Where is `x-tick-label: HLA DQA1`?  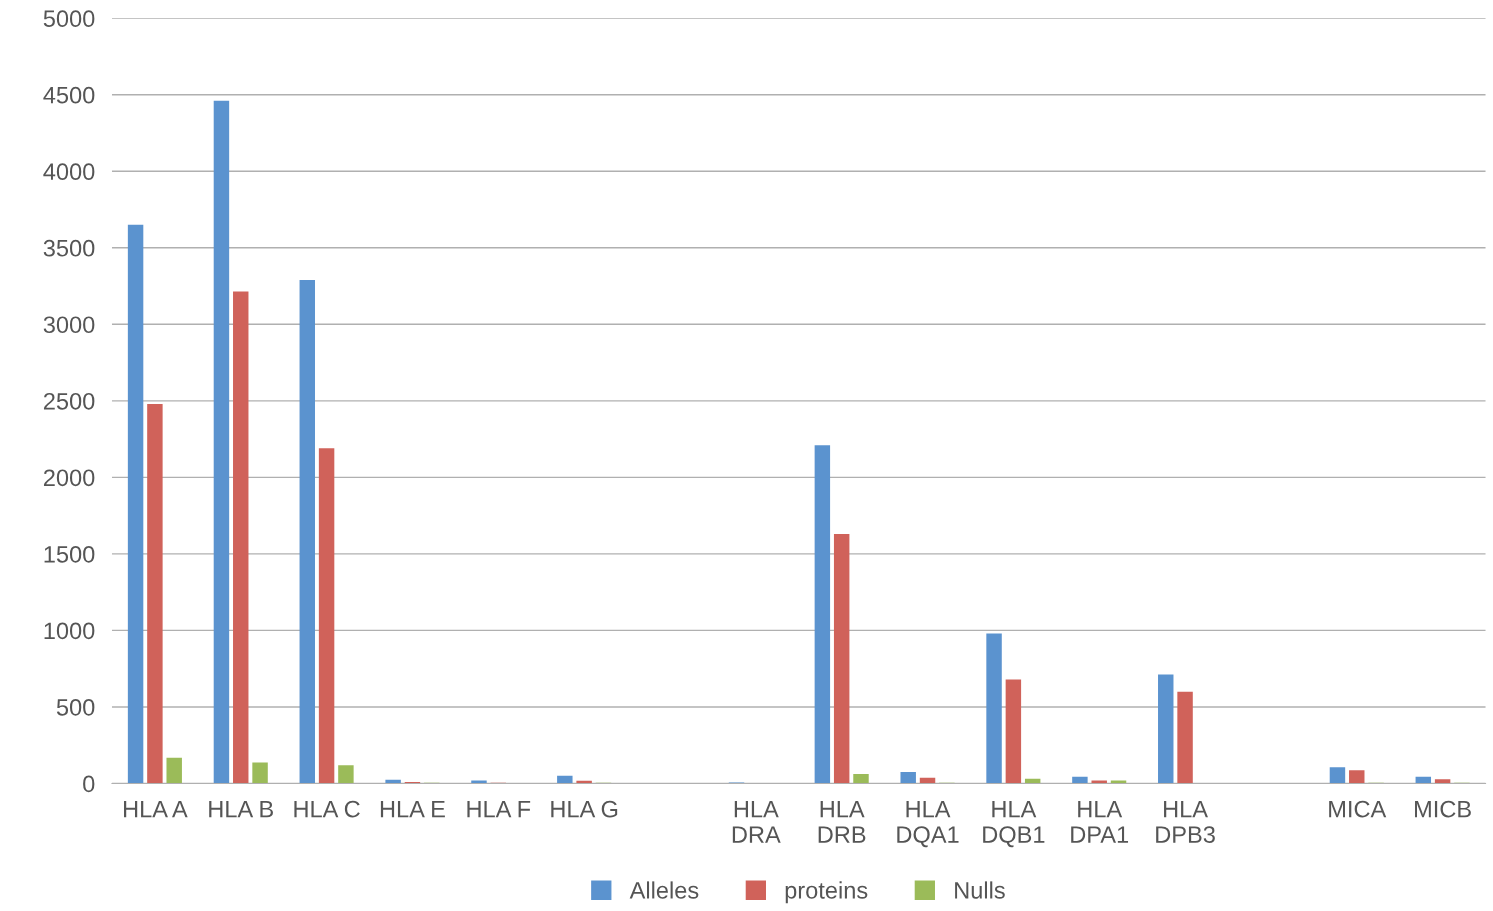 x-tick-label: HLA DQA1 is located at coordinates (928, 824).